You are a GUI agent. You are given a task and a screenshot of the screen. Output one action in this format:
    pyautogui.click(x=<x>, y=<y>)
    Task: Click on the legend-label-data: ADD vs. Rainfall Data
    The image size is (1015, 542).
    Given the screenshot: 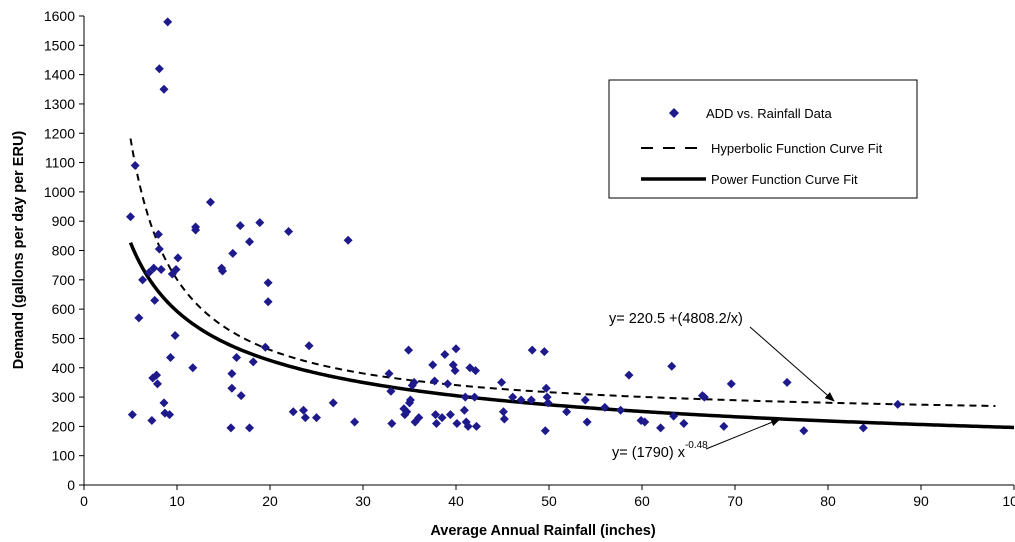 What is the action you would take?
    pyautogui.click(x=769, y=113)
    